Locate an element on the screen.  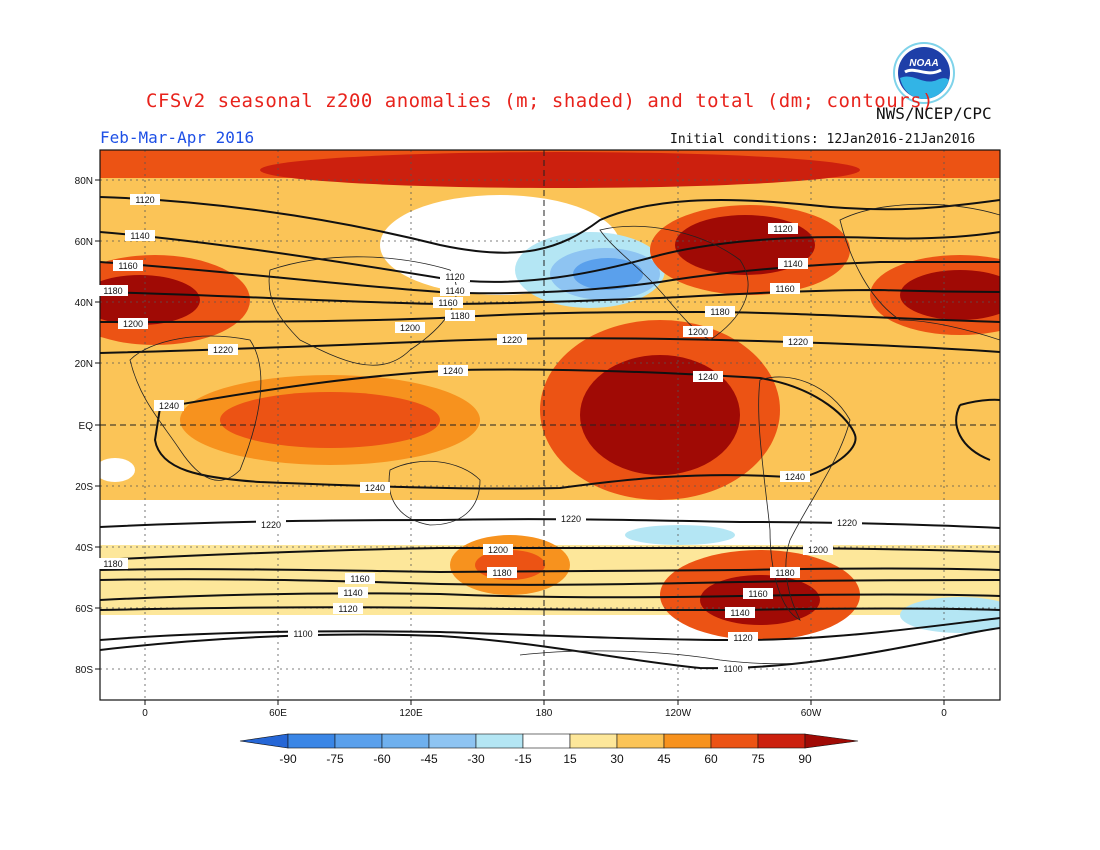
noaa-logo: NOAA is located at coordinates (924, 73).